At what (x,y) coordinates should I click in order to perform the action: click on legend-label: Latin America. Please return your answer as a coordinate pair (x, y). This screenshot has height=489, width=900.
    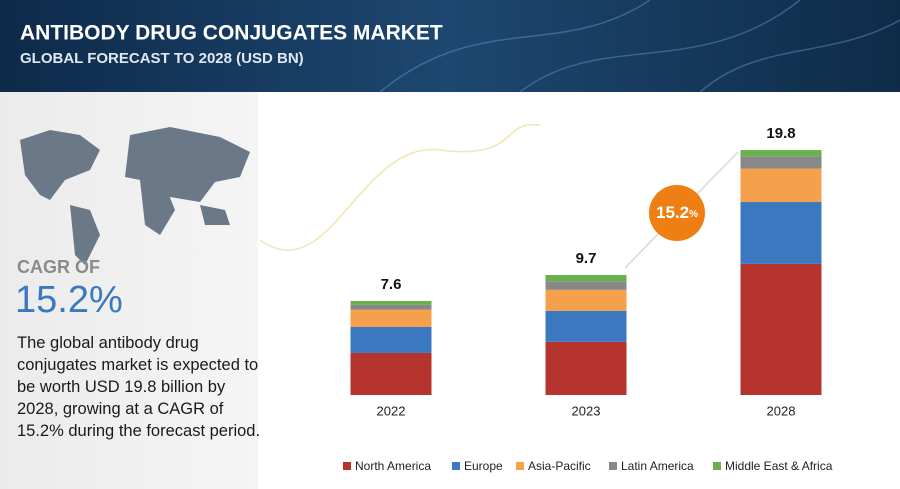
    Looking at the image, I should click on (657, 466).